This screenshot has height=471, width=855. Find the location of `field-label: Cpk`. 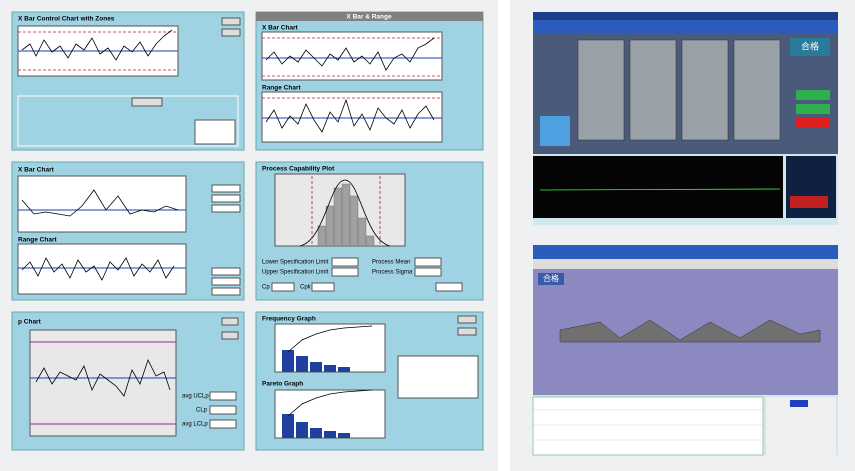

field-label: Cpk is located at coordinates (306, 288).